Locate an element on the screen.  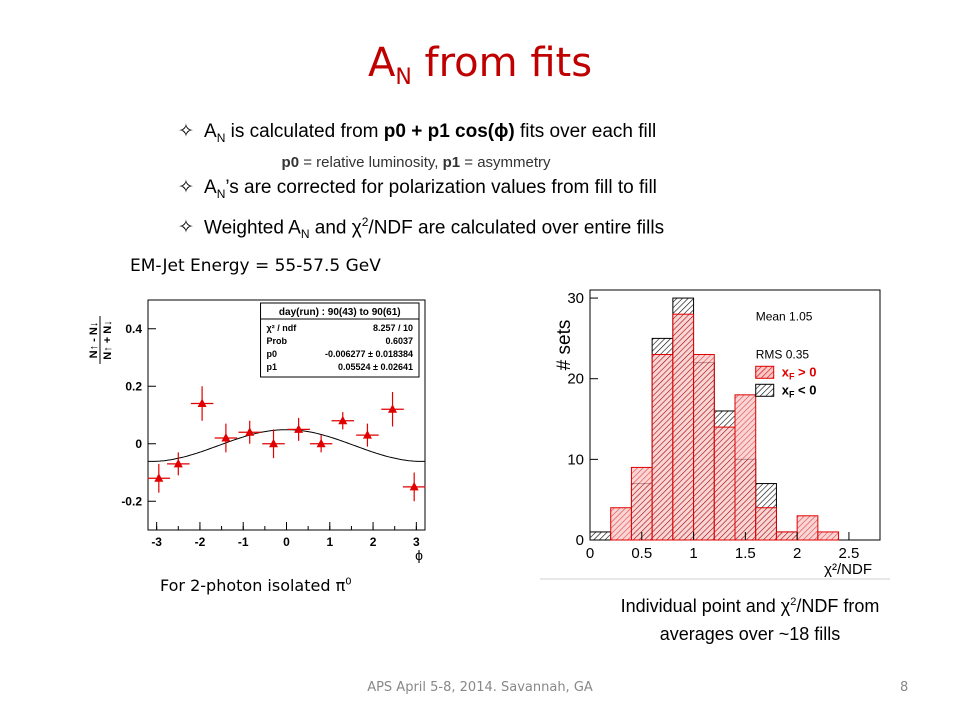
stats-row-value: -0.006277 ± 0.018384 is located at coordinates (369, 354).